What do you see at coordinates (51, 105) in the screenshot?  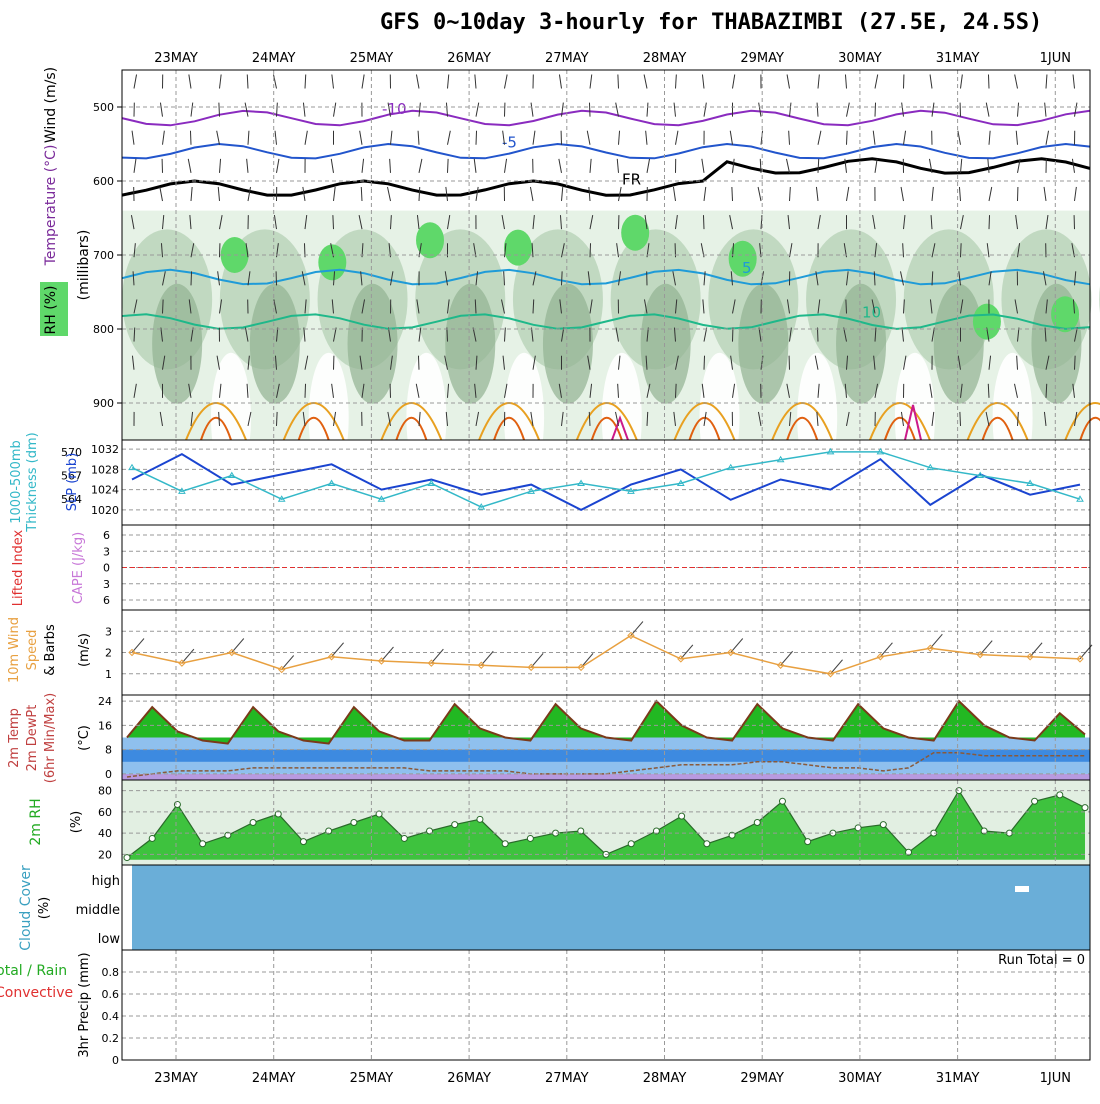 I see `wind-axis-label: Wind (m/s)` at bounding box center [51, 105].